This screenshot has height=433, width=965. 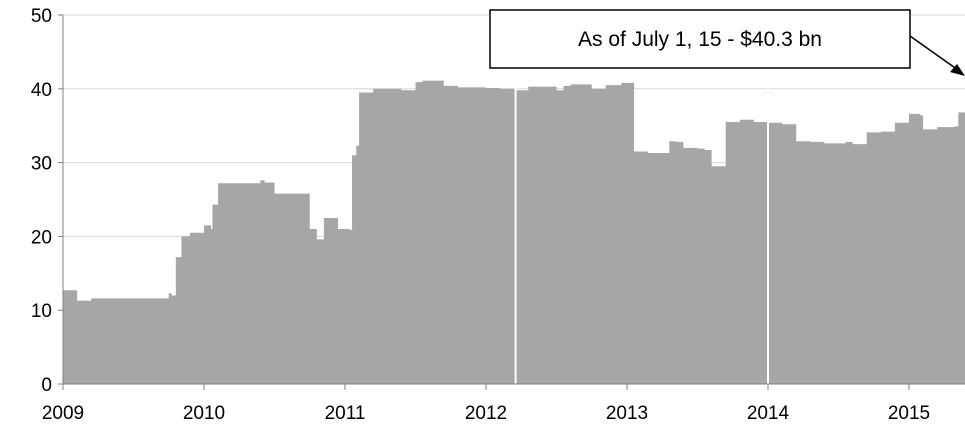 What do you see at coordinates (934, 53) in the screenshot?
I see `annotation-arrow` at bounding box center [934, 53].